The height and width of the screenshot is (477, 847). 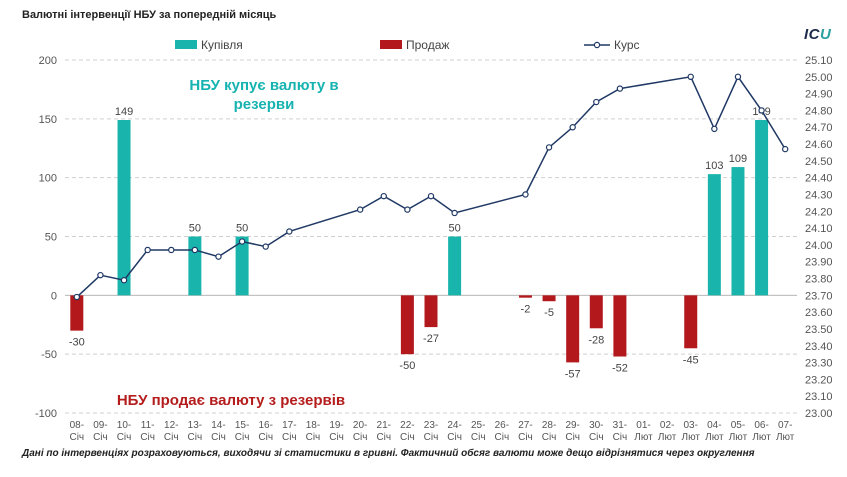 I want to click on x-tick-label: 29-Січ, so click(x=572, y=431).